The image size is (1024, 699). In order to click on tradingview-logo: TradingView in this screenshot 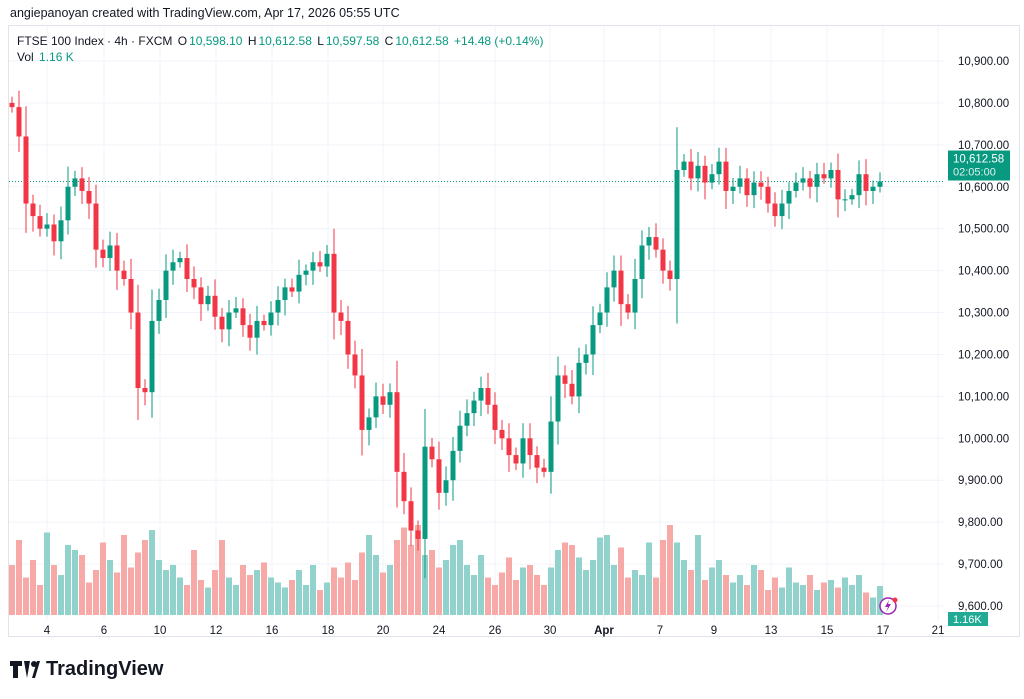, I will do `click(86, 669)`.